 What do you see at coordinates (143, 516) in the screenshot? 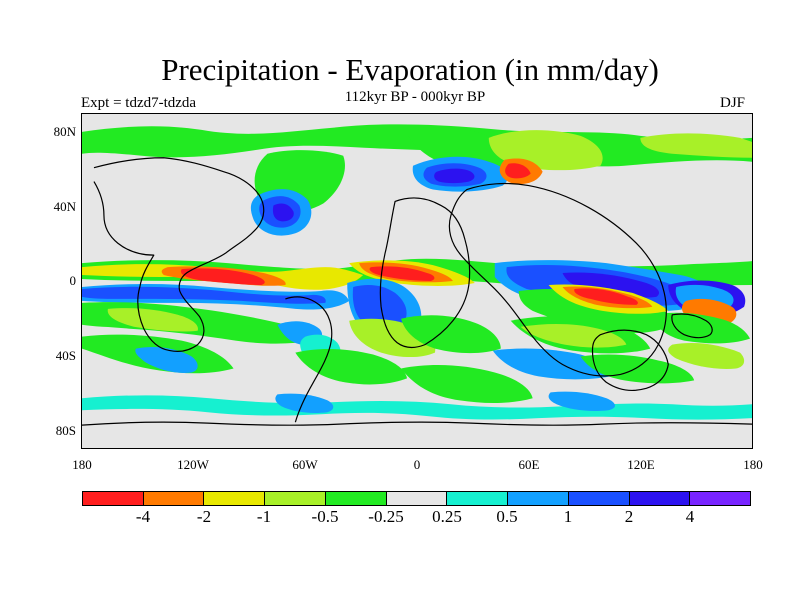
I see `colorbar-tick-label: -4` at bounding box center [143, 516].